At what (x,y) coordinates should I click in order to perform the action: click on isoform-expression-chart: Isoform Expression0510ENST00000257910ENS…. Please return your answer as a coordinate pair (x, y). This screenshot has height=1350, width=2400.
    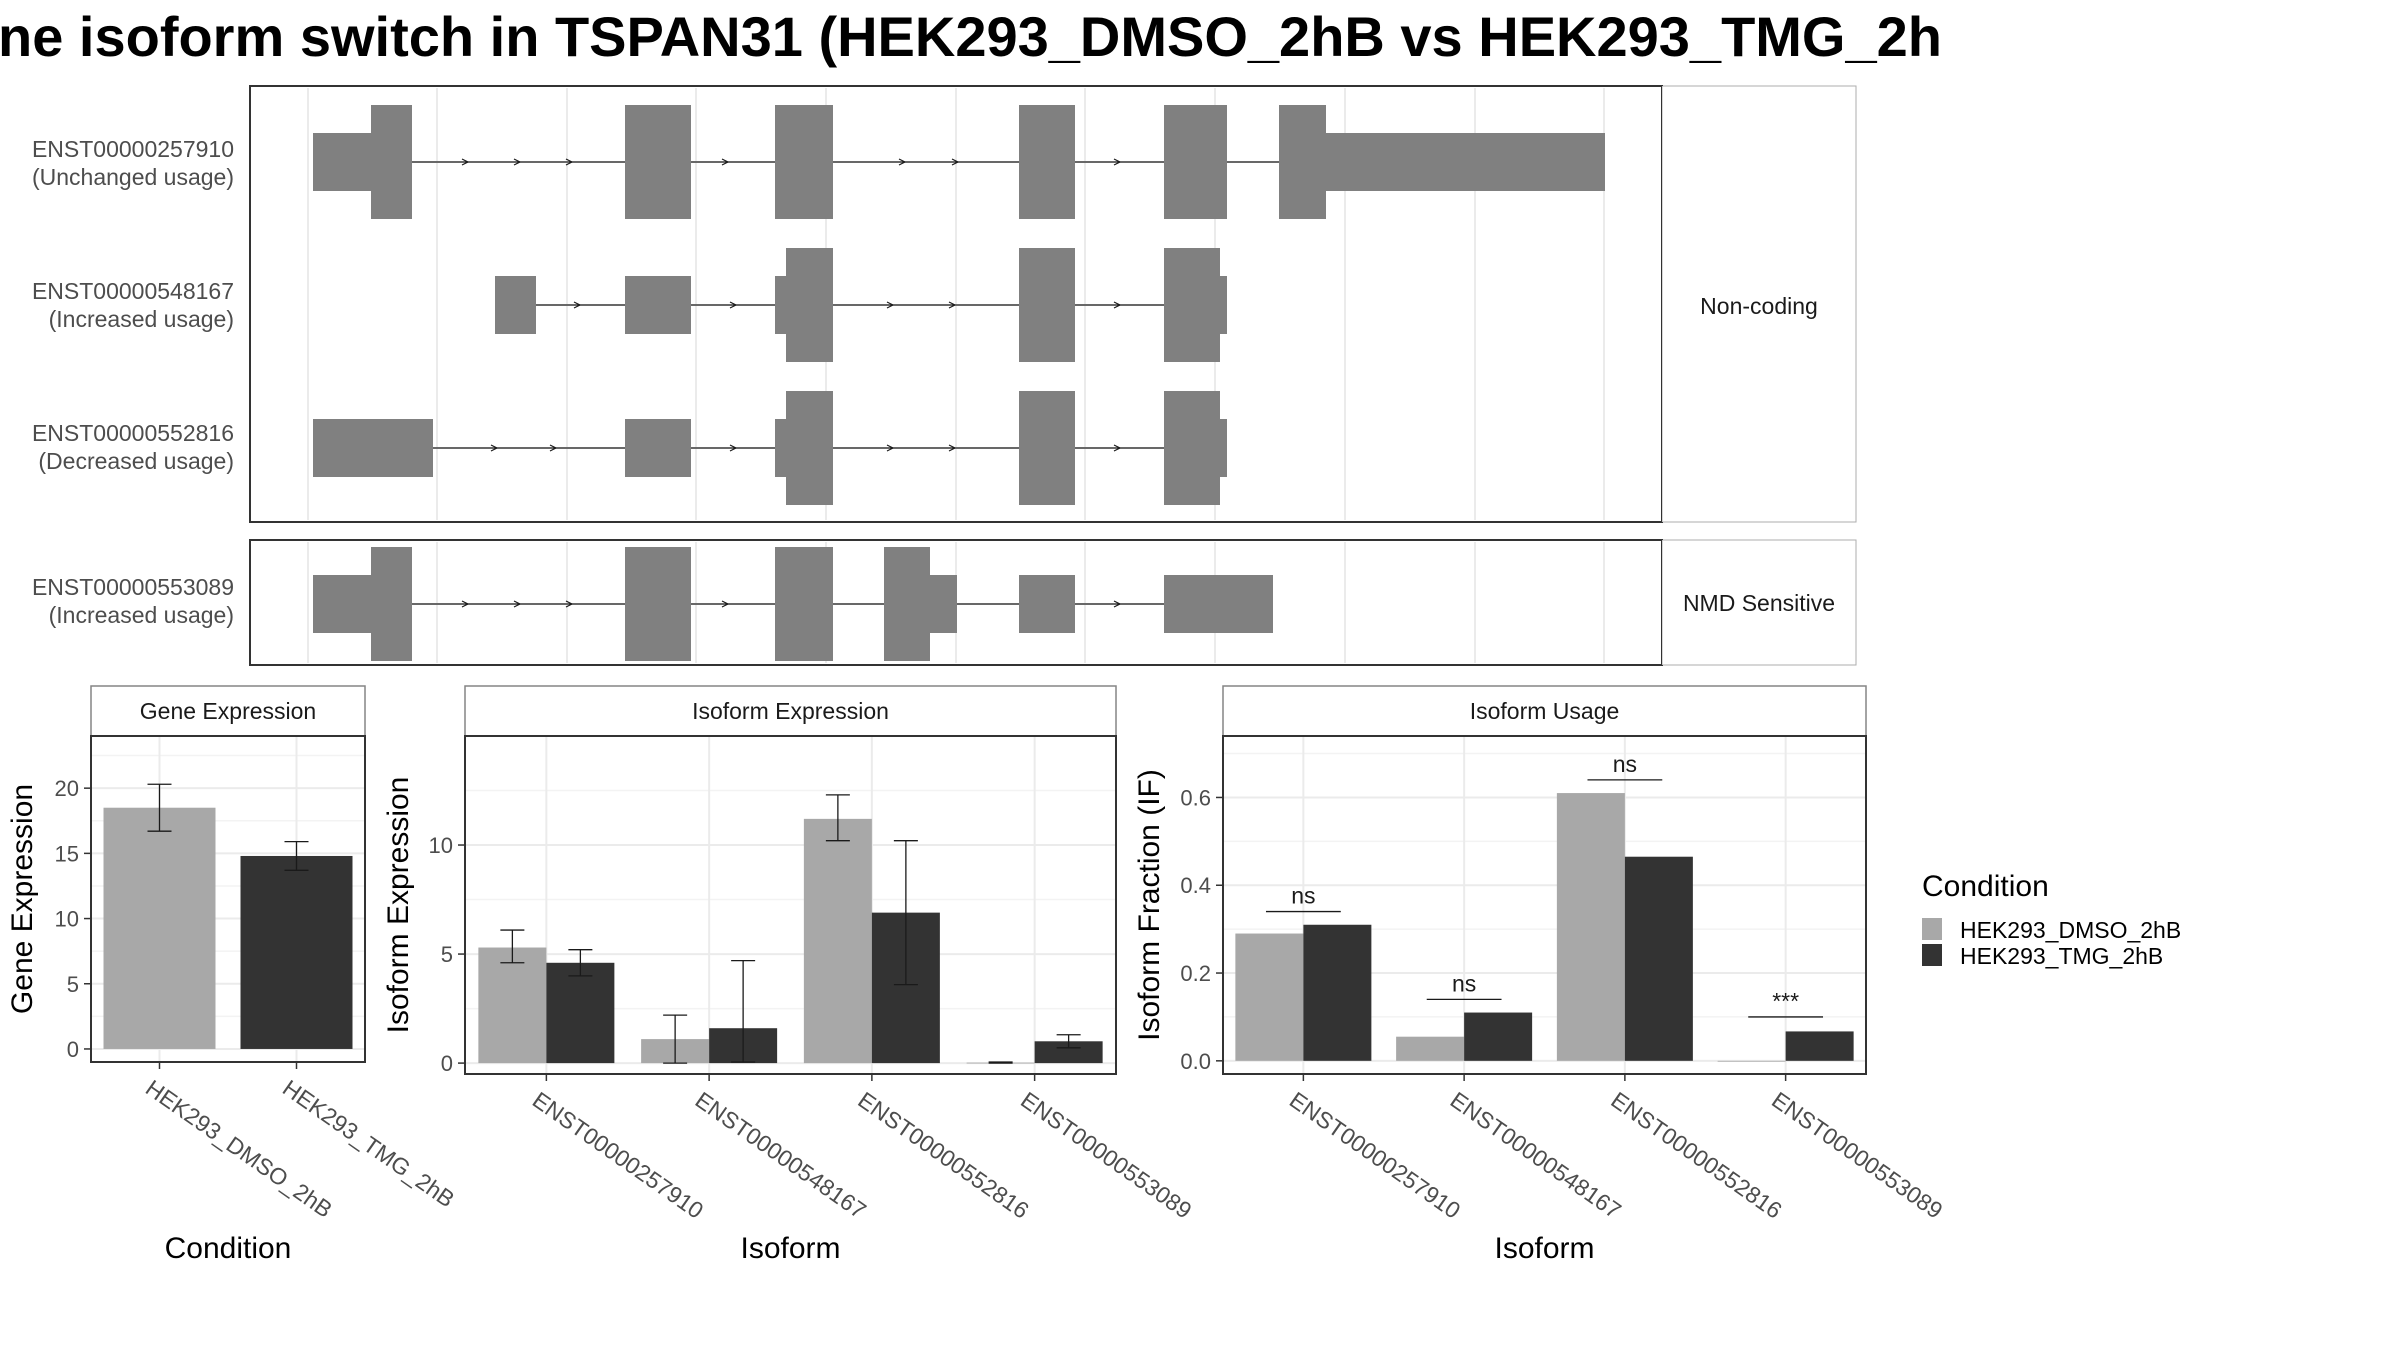
    Looking at the image, I should click on (789, 975).